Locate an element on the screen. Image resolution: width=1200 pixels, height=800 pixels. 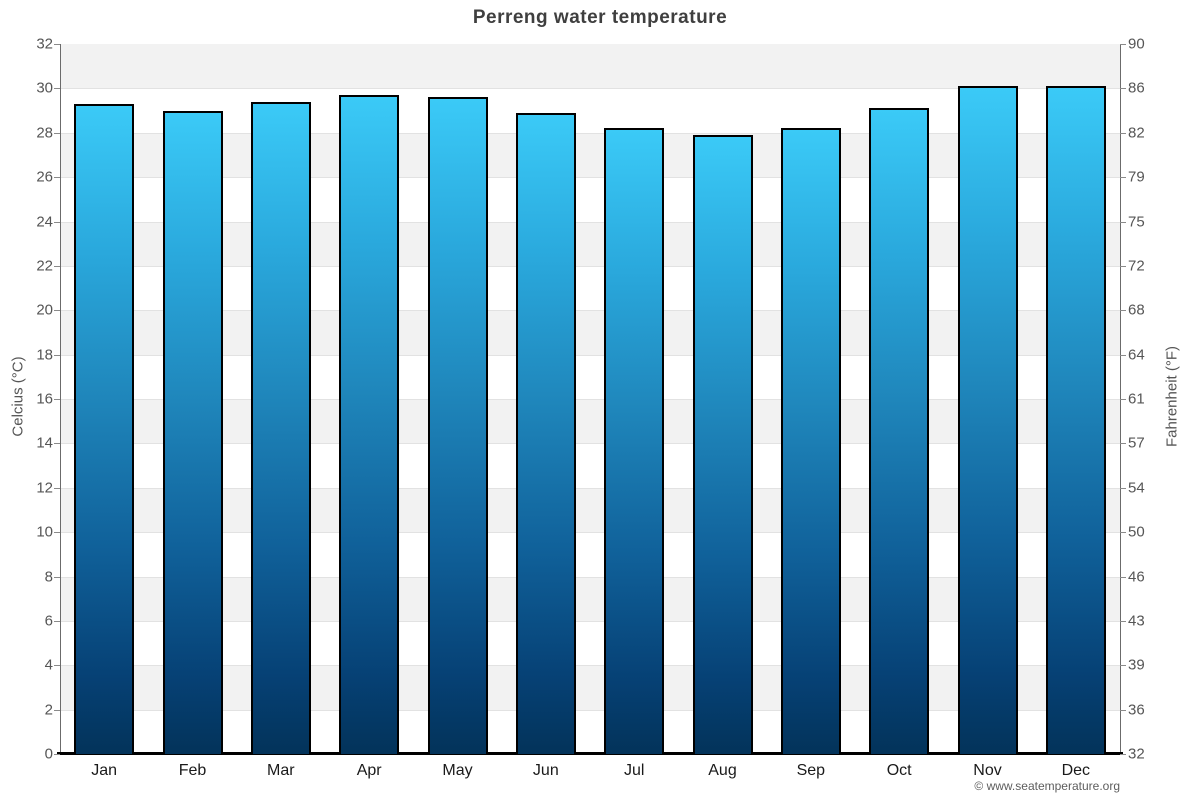
month-label-jun: Jun is located at coordinates (545, 770).